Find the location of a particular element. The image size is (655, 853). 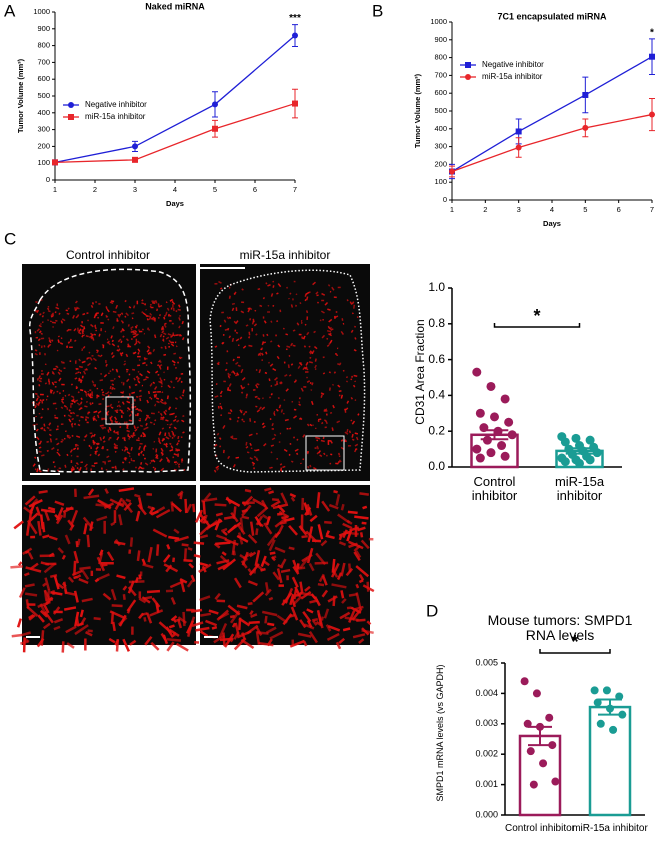

significance-bracket is located at coordinates (537, 325).